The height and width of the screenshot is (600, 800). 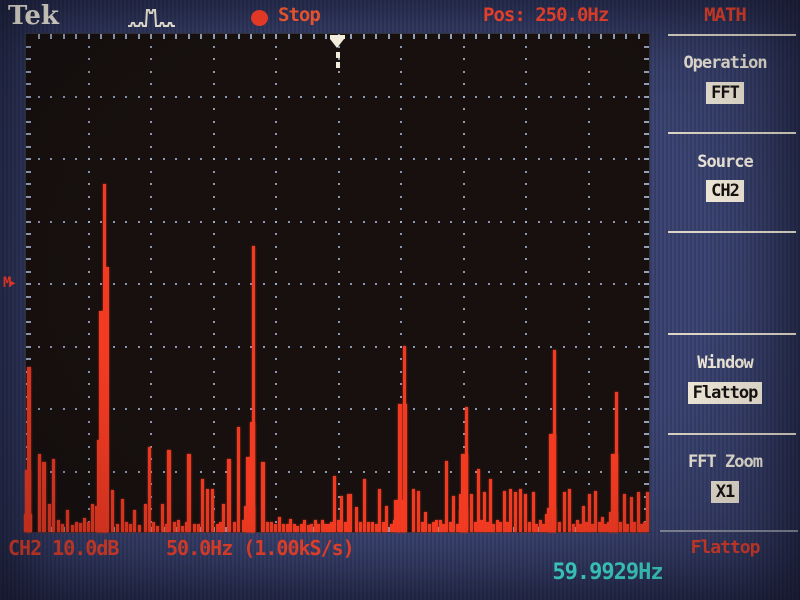 What do you see at coordinates (725, 191) in the screenshot?
I see `menu-item-source: CH2` at bounding box center [725, 191].